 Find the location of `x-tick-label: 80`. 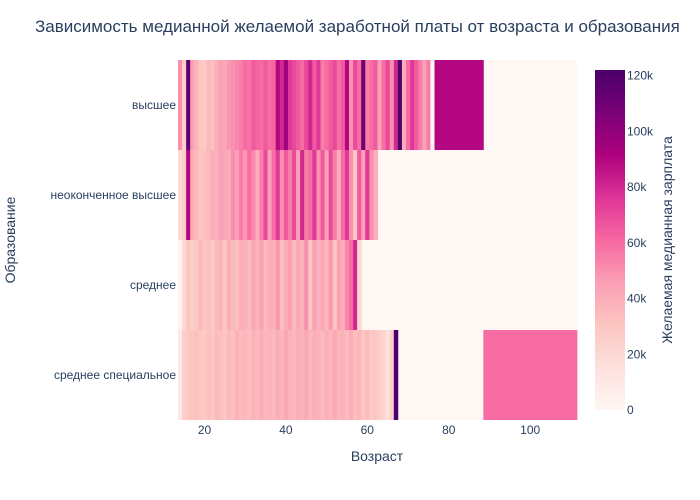

x-tick-label: 80 is located at coordinates (449, 430).